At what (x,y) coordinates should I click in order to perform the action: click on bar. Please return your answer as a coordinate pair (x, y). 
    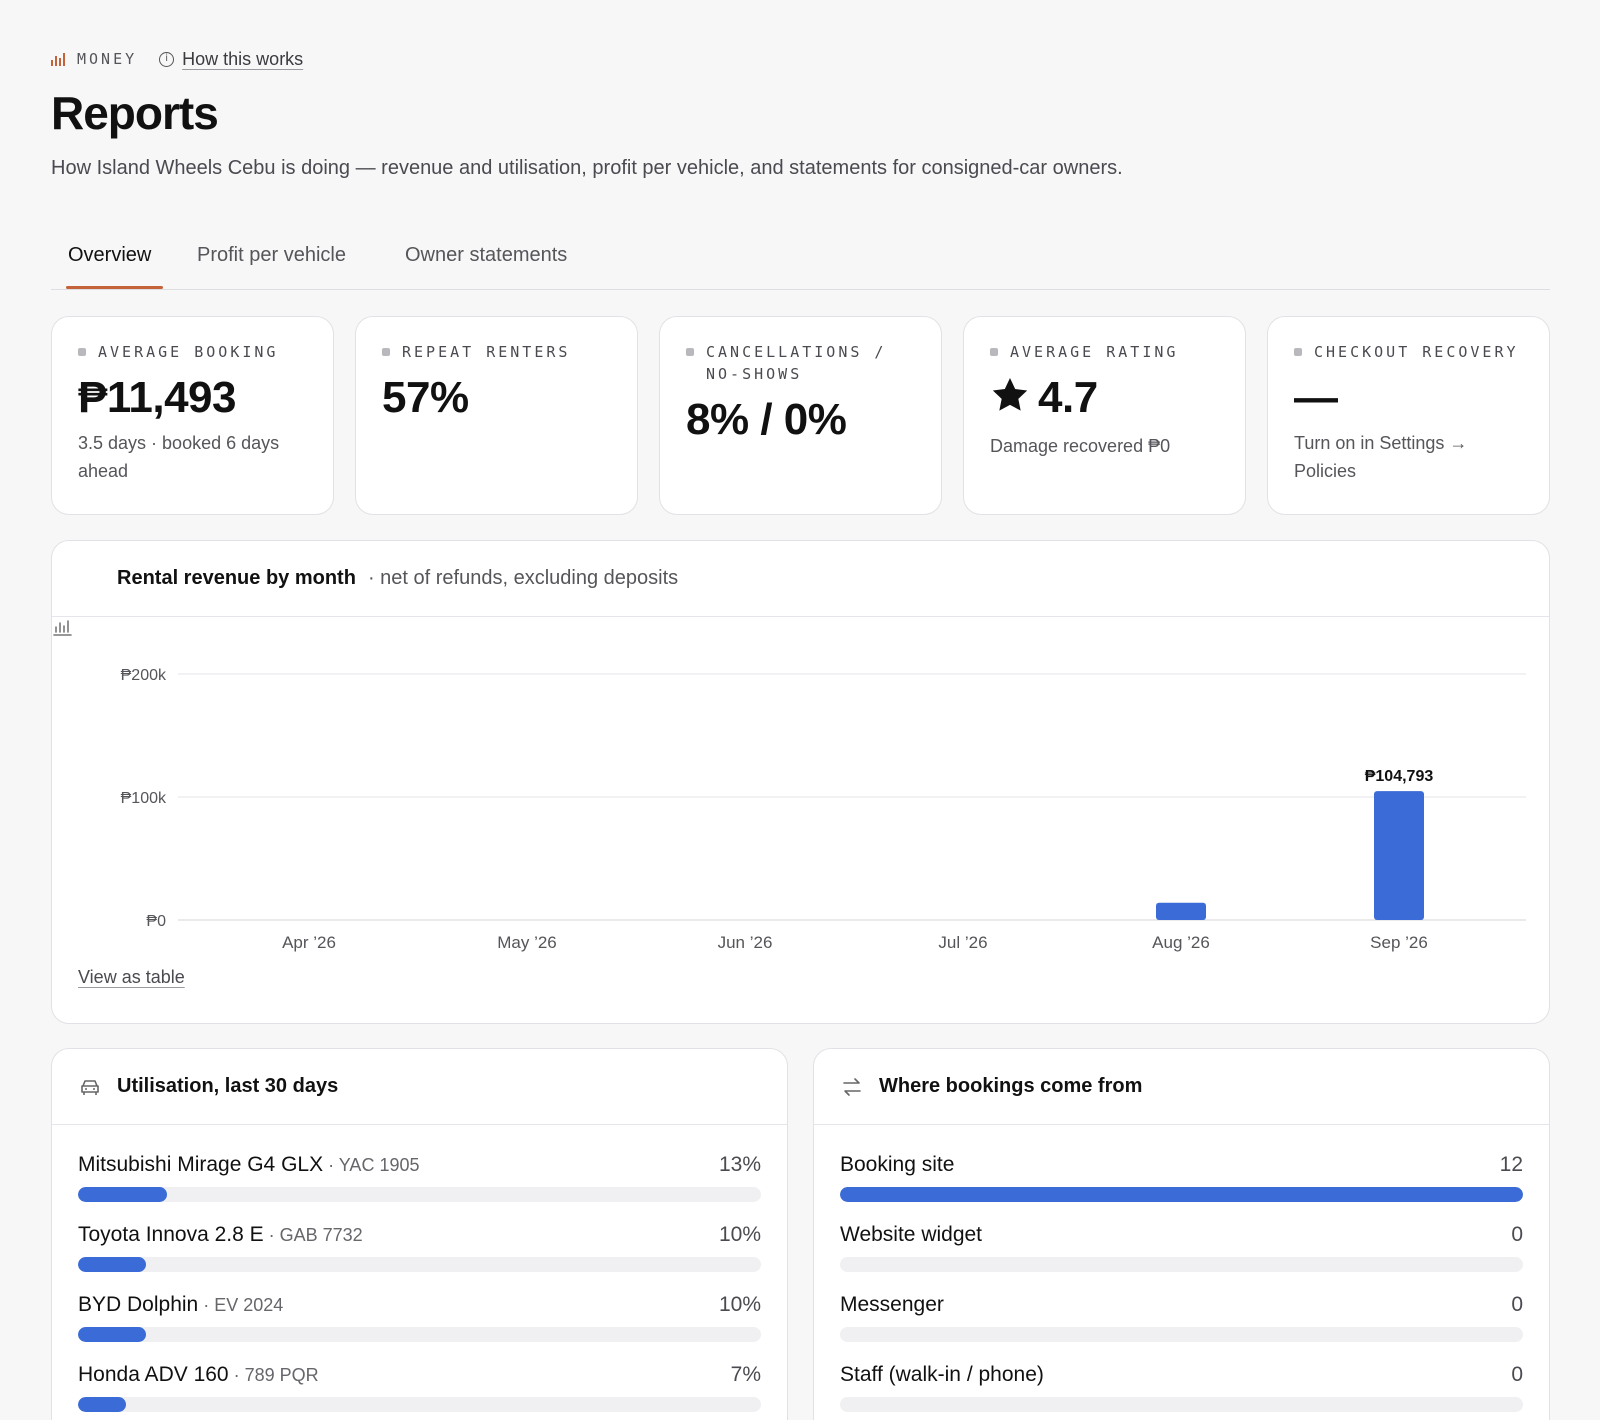
    Looking at the image, I should click on (1181, 911).